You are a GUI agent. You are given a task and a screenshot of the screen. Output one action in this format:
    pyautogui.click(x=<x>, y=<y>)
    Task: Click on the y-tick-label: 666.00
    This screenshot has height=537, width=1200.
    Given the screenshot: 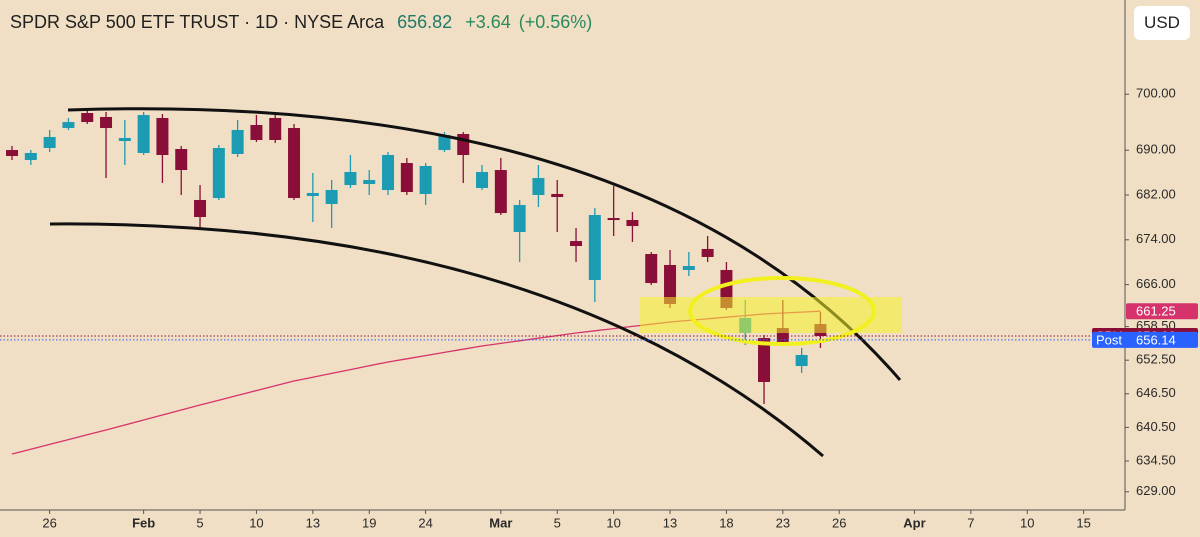 What is the action you would take?
    pyautogui.click(x=1156, y=283)
    